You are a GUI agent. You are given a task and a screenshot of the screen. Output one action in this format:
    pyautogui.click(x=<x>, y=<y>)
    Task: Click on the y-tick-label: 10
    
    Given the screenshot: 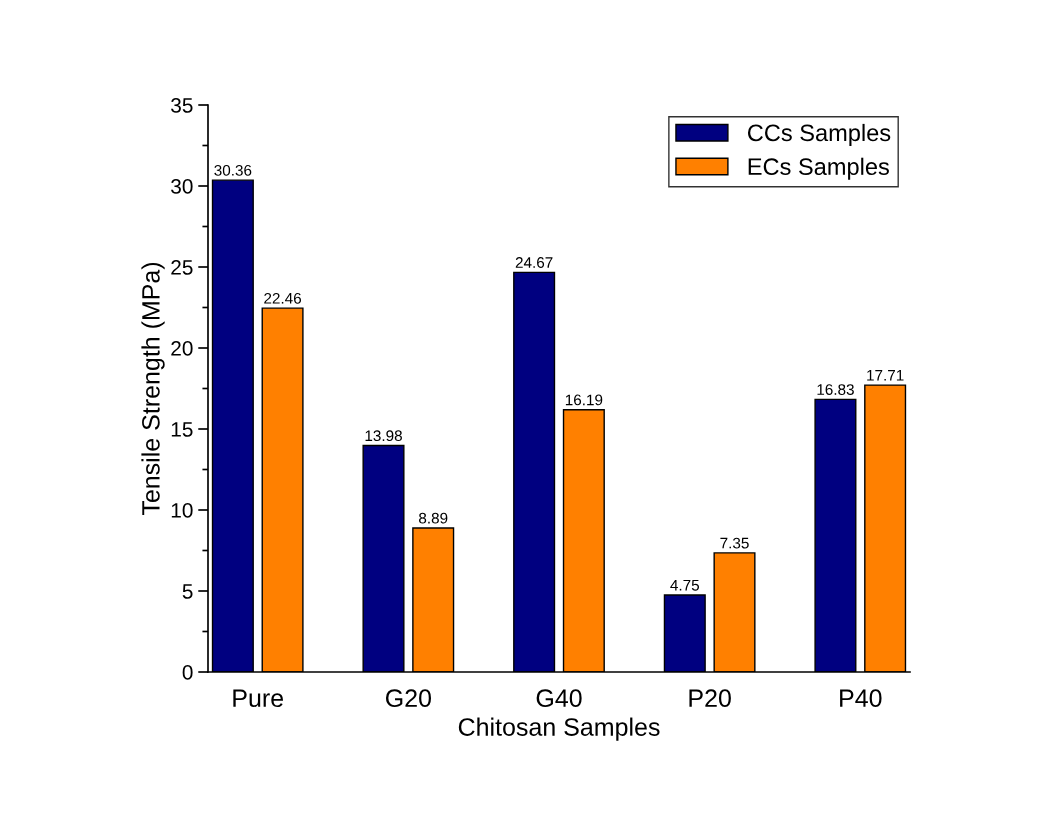 What is the action you would take?
    pyautogui.click(x=182, y=510)
    